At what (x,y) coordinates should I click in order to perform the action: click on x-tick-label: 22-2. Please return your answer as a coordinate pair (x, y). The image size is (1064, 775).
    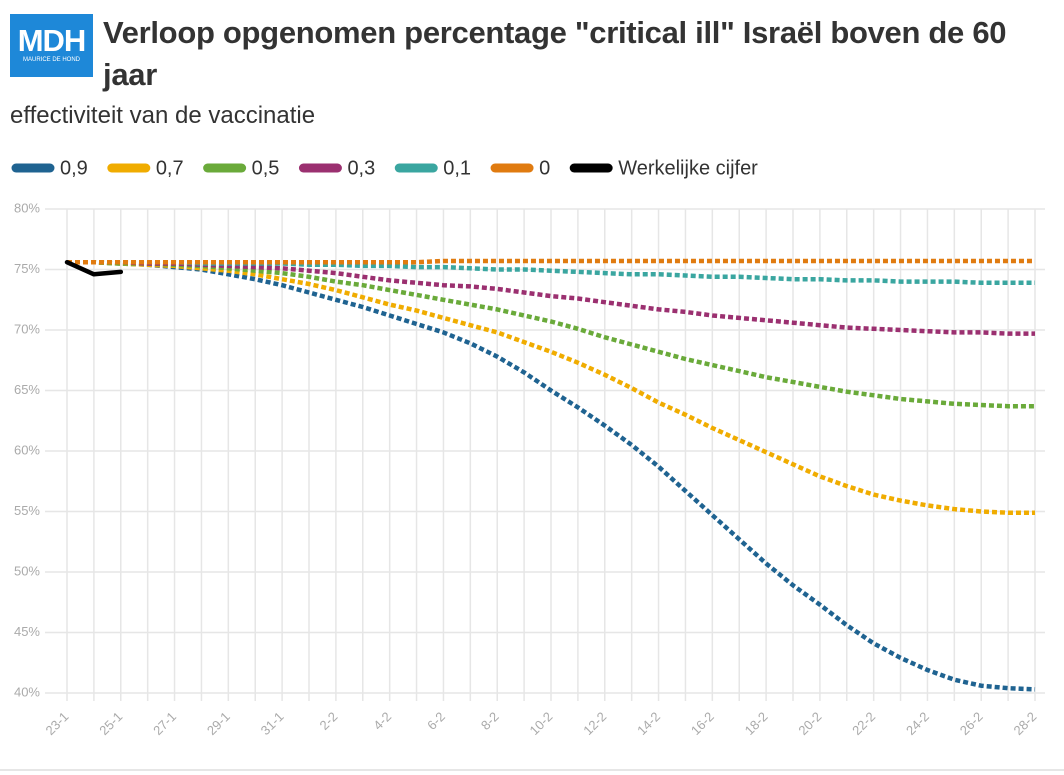
    Looking at the image, I should click on (863, 723).